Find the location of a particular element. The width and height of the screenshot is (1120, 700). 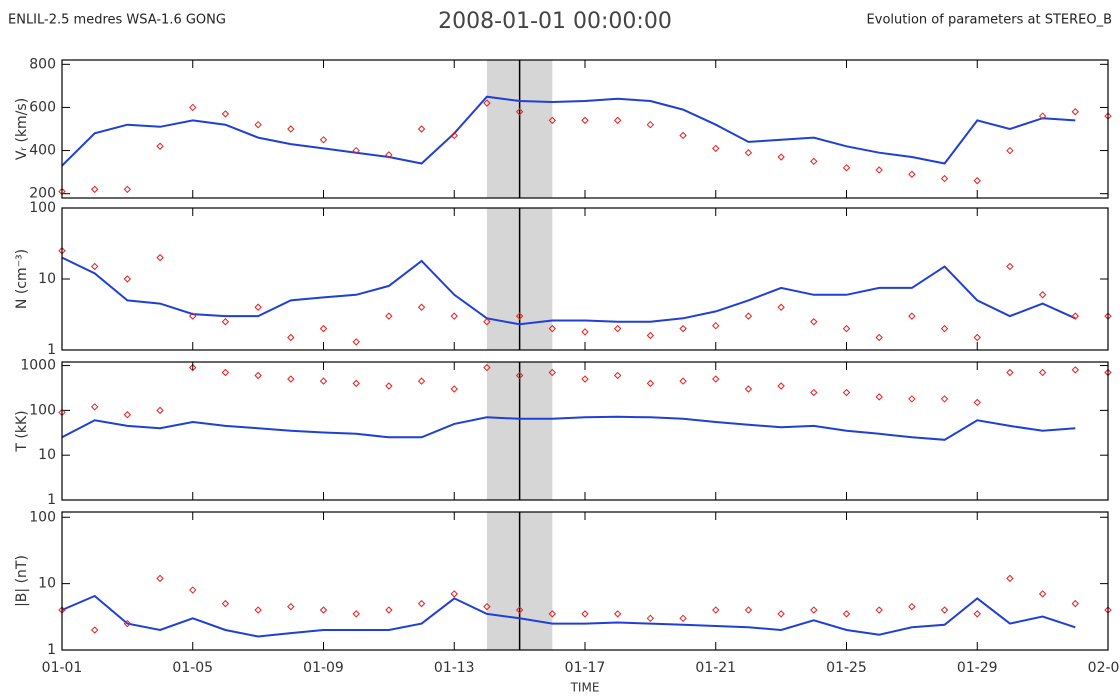

y-axis-label: |B| (nT) is located at coordinates (22, 581).